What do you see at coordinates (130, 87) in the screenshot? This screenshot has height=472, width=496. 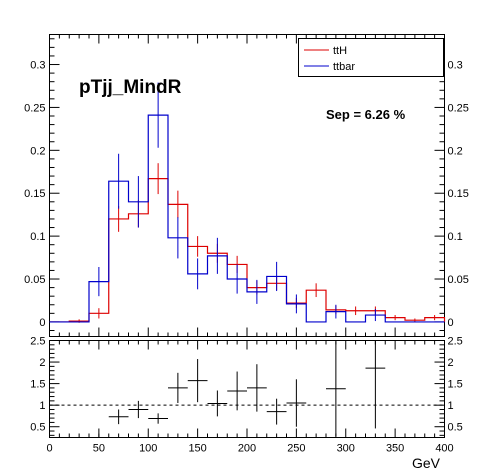 I see `plot-title: pTjj_MindR` at bounding box center [130, 87].